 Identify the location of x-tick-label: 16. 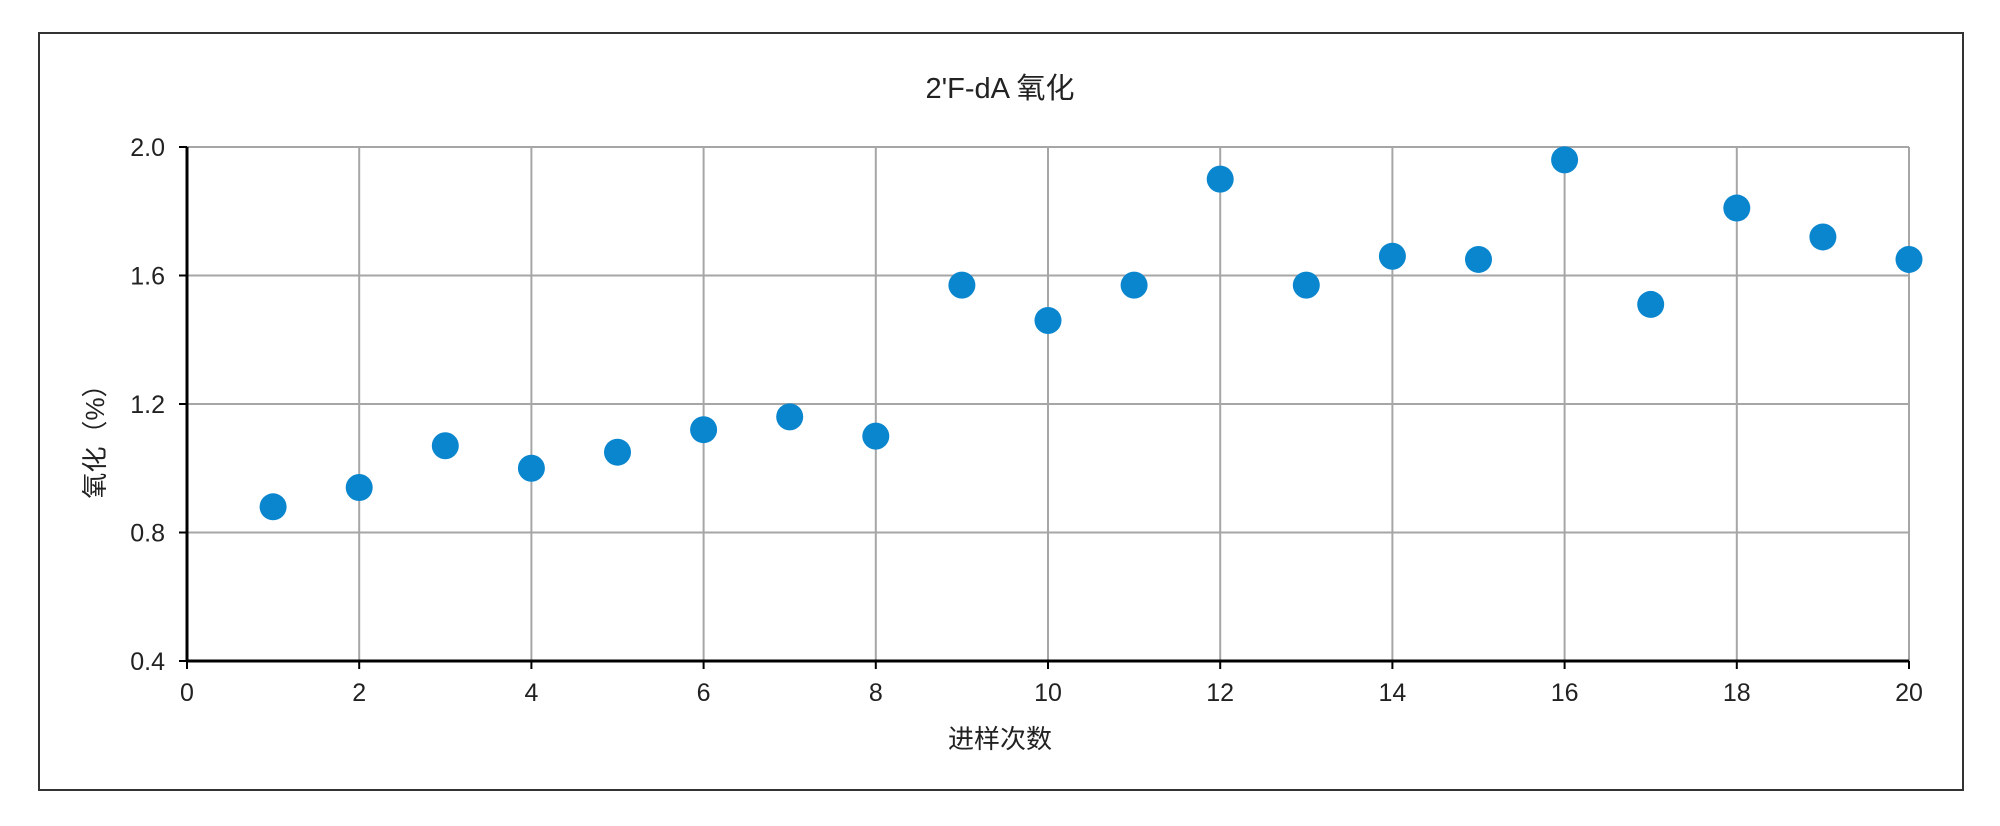
(1565, 693).